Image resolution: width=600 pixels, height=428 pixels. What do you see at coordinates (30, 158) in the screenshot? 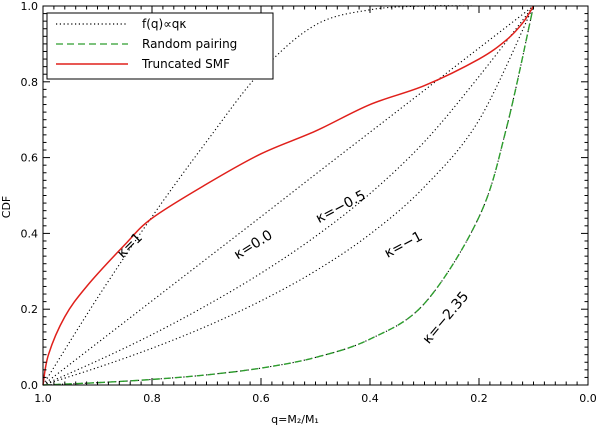
I see `y-tick-label: 0.6` at bounding box center [30, 158].